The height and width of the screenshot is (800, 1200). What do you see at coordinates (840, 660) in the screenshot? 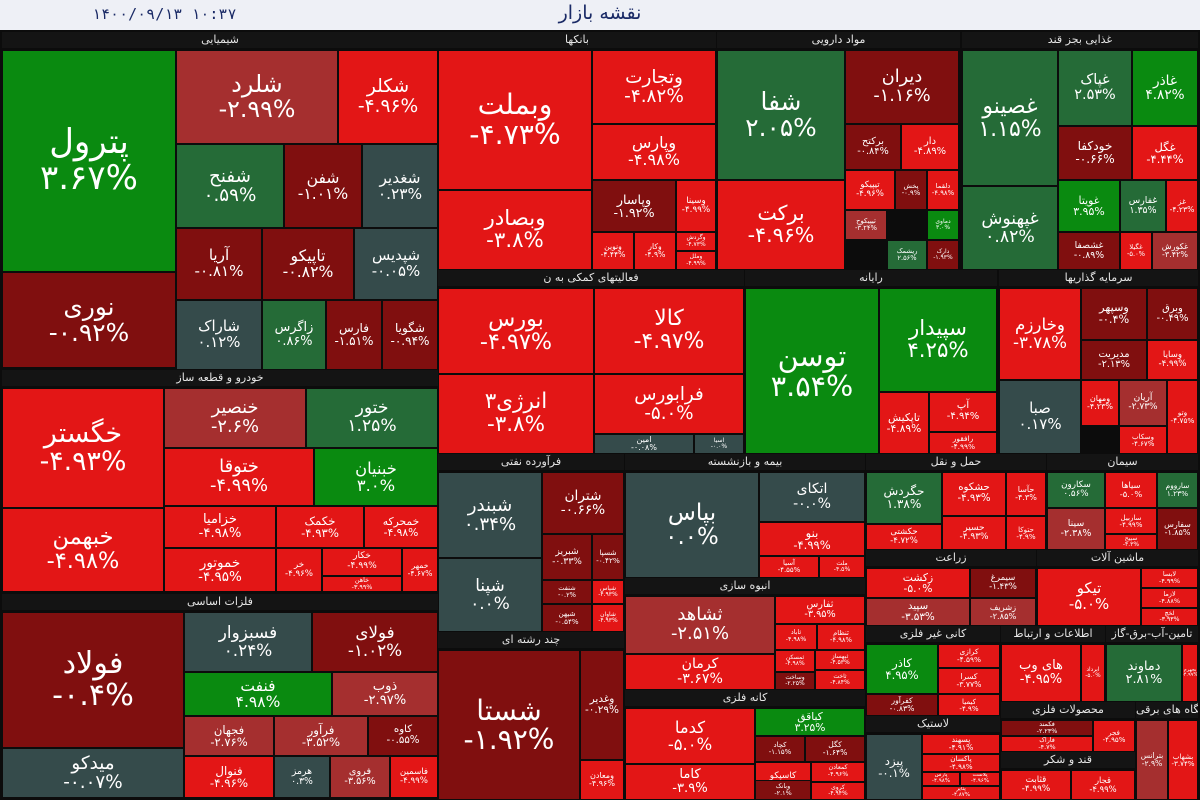
I see `stock-tile: ثبهساز -۴.۵۳%` at bounding box center [840, 660].